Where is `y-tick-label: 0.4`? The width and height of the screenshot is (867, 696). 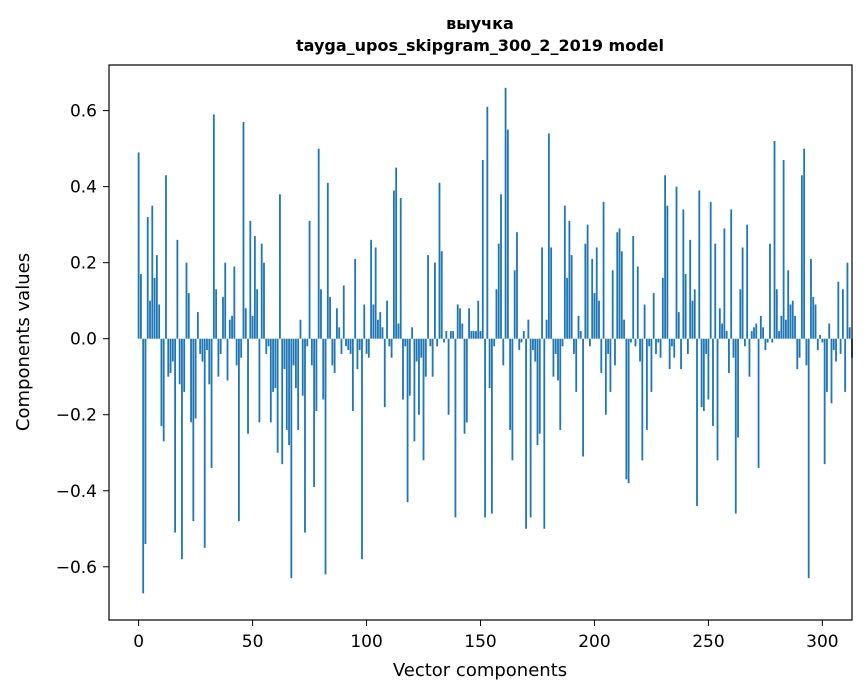
y-tick-label: 0.4 is located at coordinates (83, 188).